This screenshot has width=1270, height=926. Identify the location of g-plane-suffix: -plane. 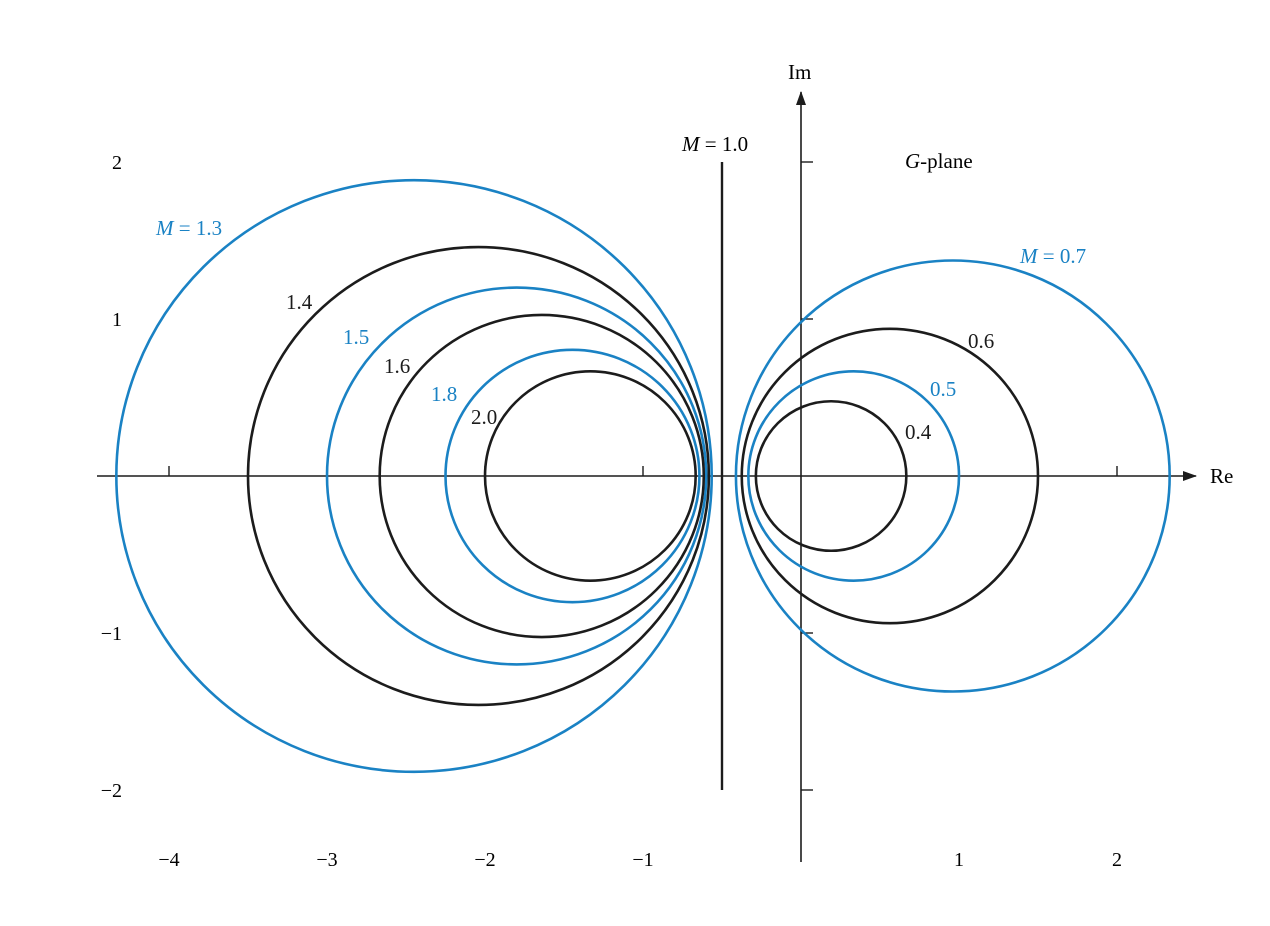
(946, 161).